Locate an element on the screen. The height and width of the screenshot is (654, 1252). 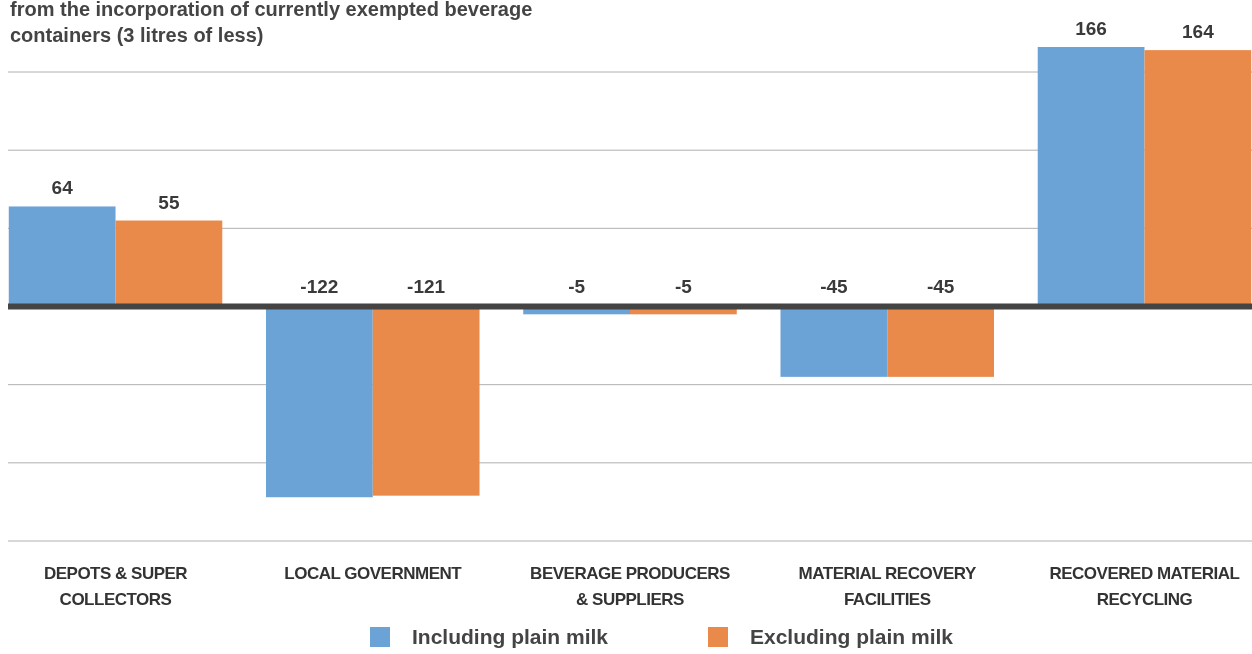
x-tick-label: RECOVERED MATERIAL RECYCLING is located at coordinates (1144, 586).